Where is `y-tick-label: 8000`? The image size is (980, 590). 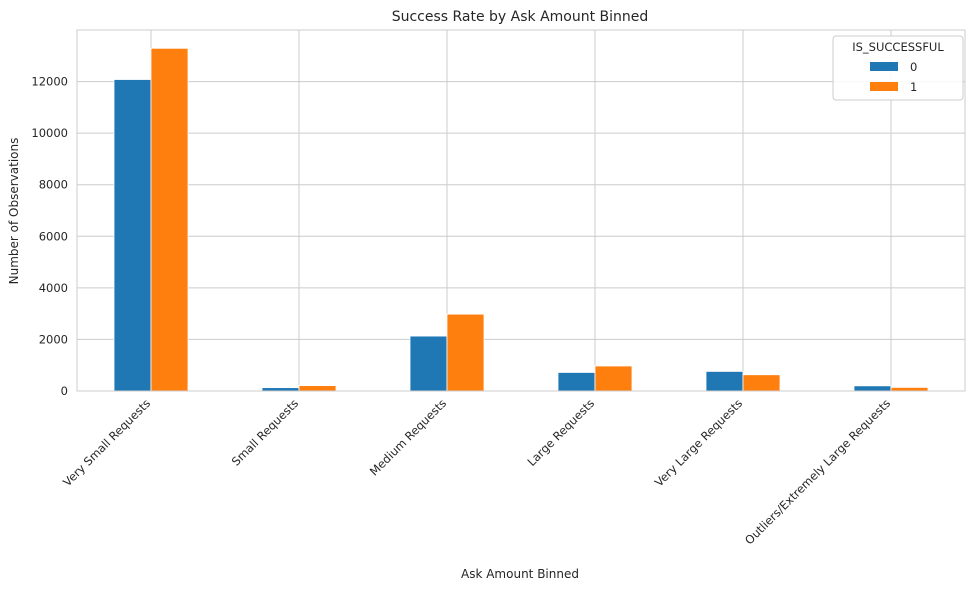 y-tick-label: 8000 is located at coordinates (53, 185).